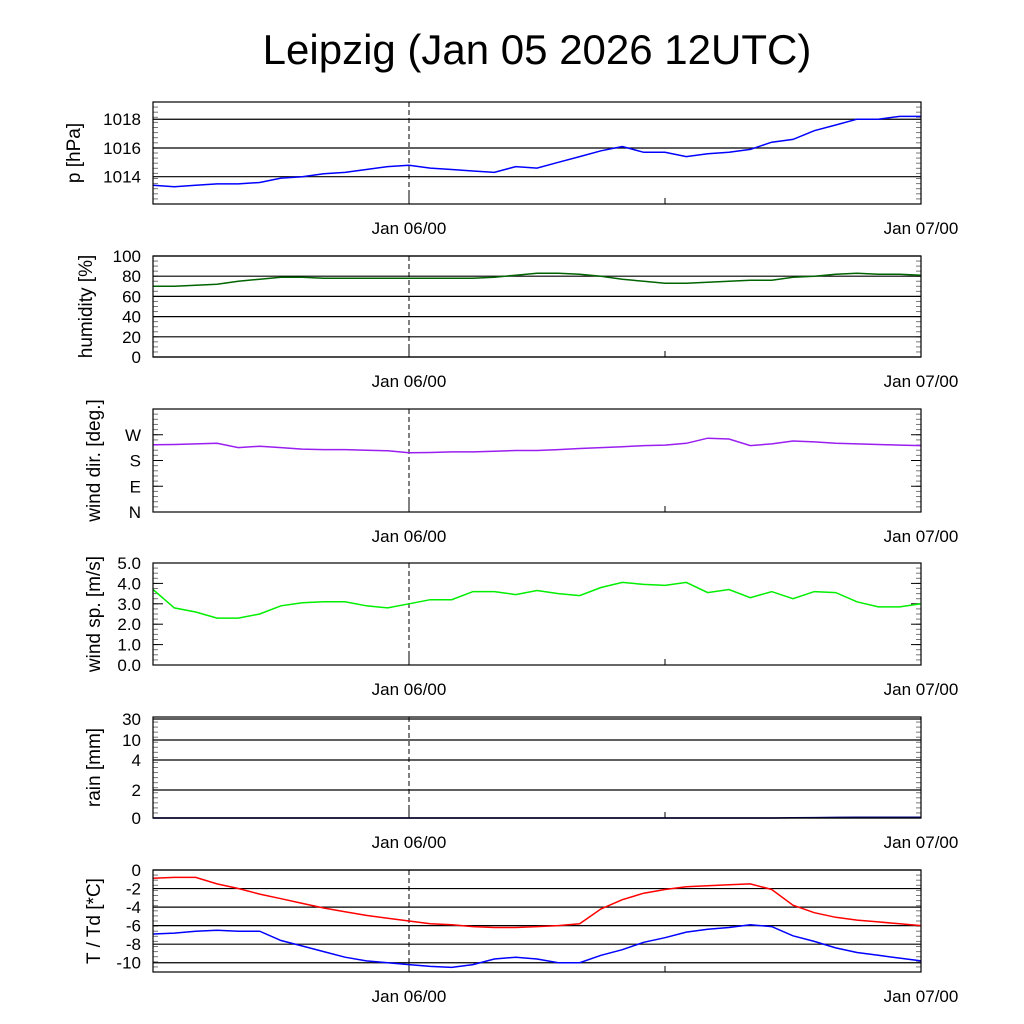  What do you see at coordinates (136, 790) in the screenshot?
I see `ytick-label: 2` at bounding box center [136, 790].